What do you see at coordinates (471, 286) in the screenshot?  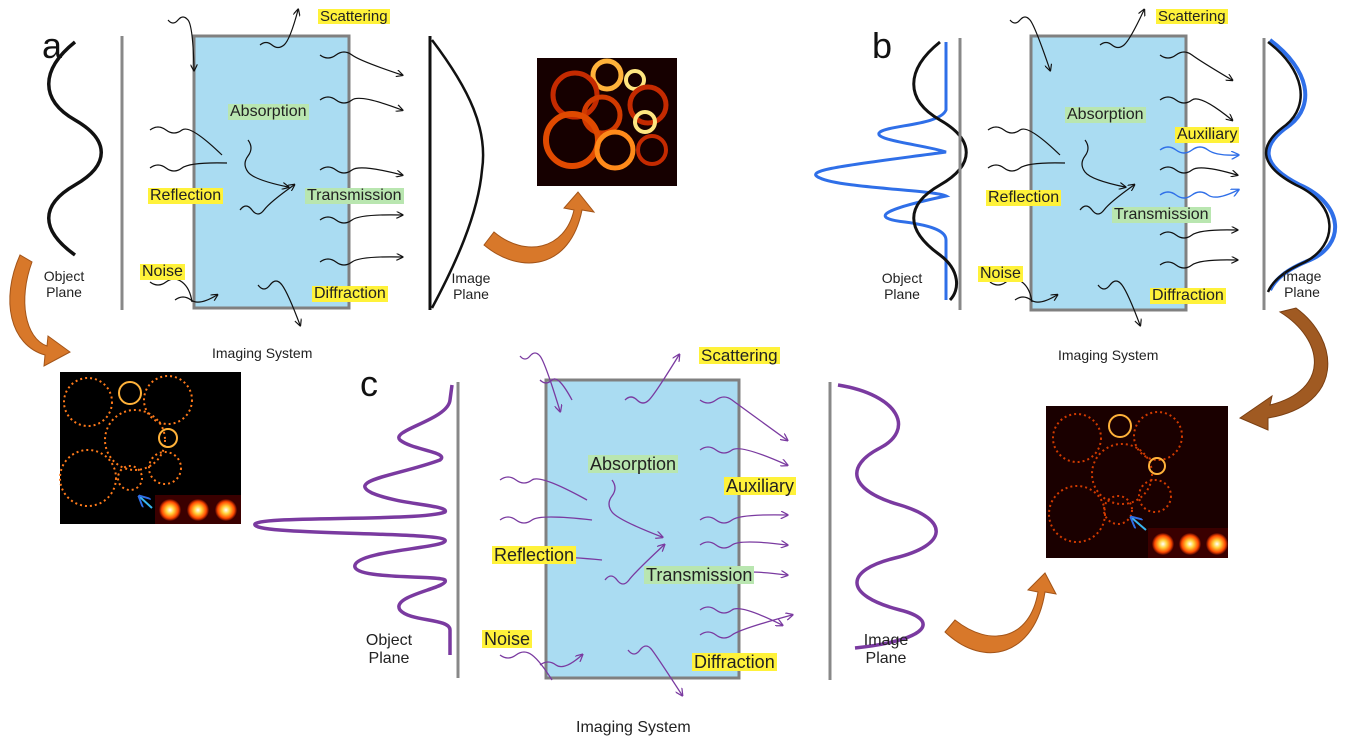 I see `image-plane-caption-a: Image Plane` at bounding box center [471, 286].